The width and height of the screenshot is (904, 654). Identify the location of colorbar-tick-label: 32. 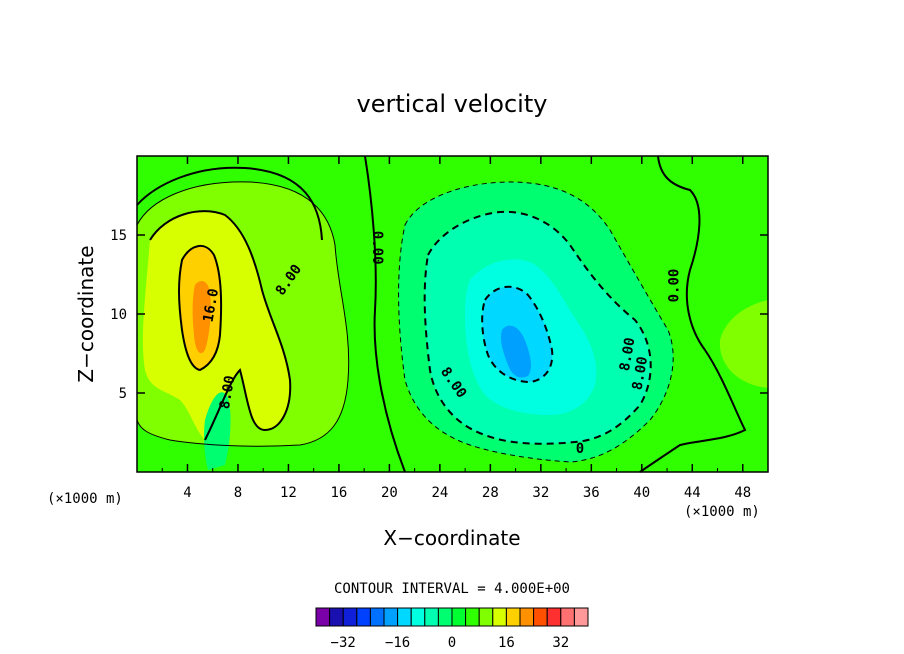
(560, 643).